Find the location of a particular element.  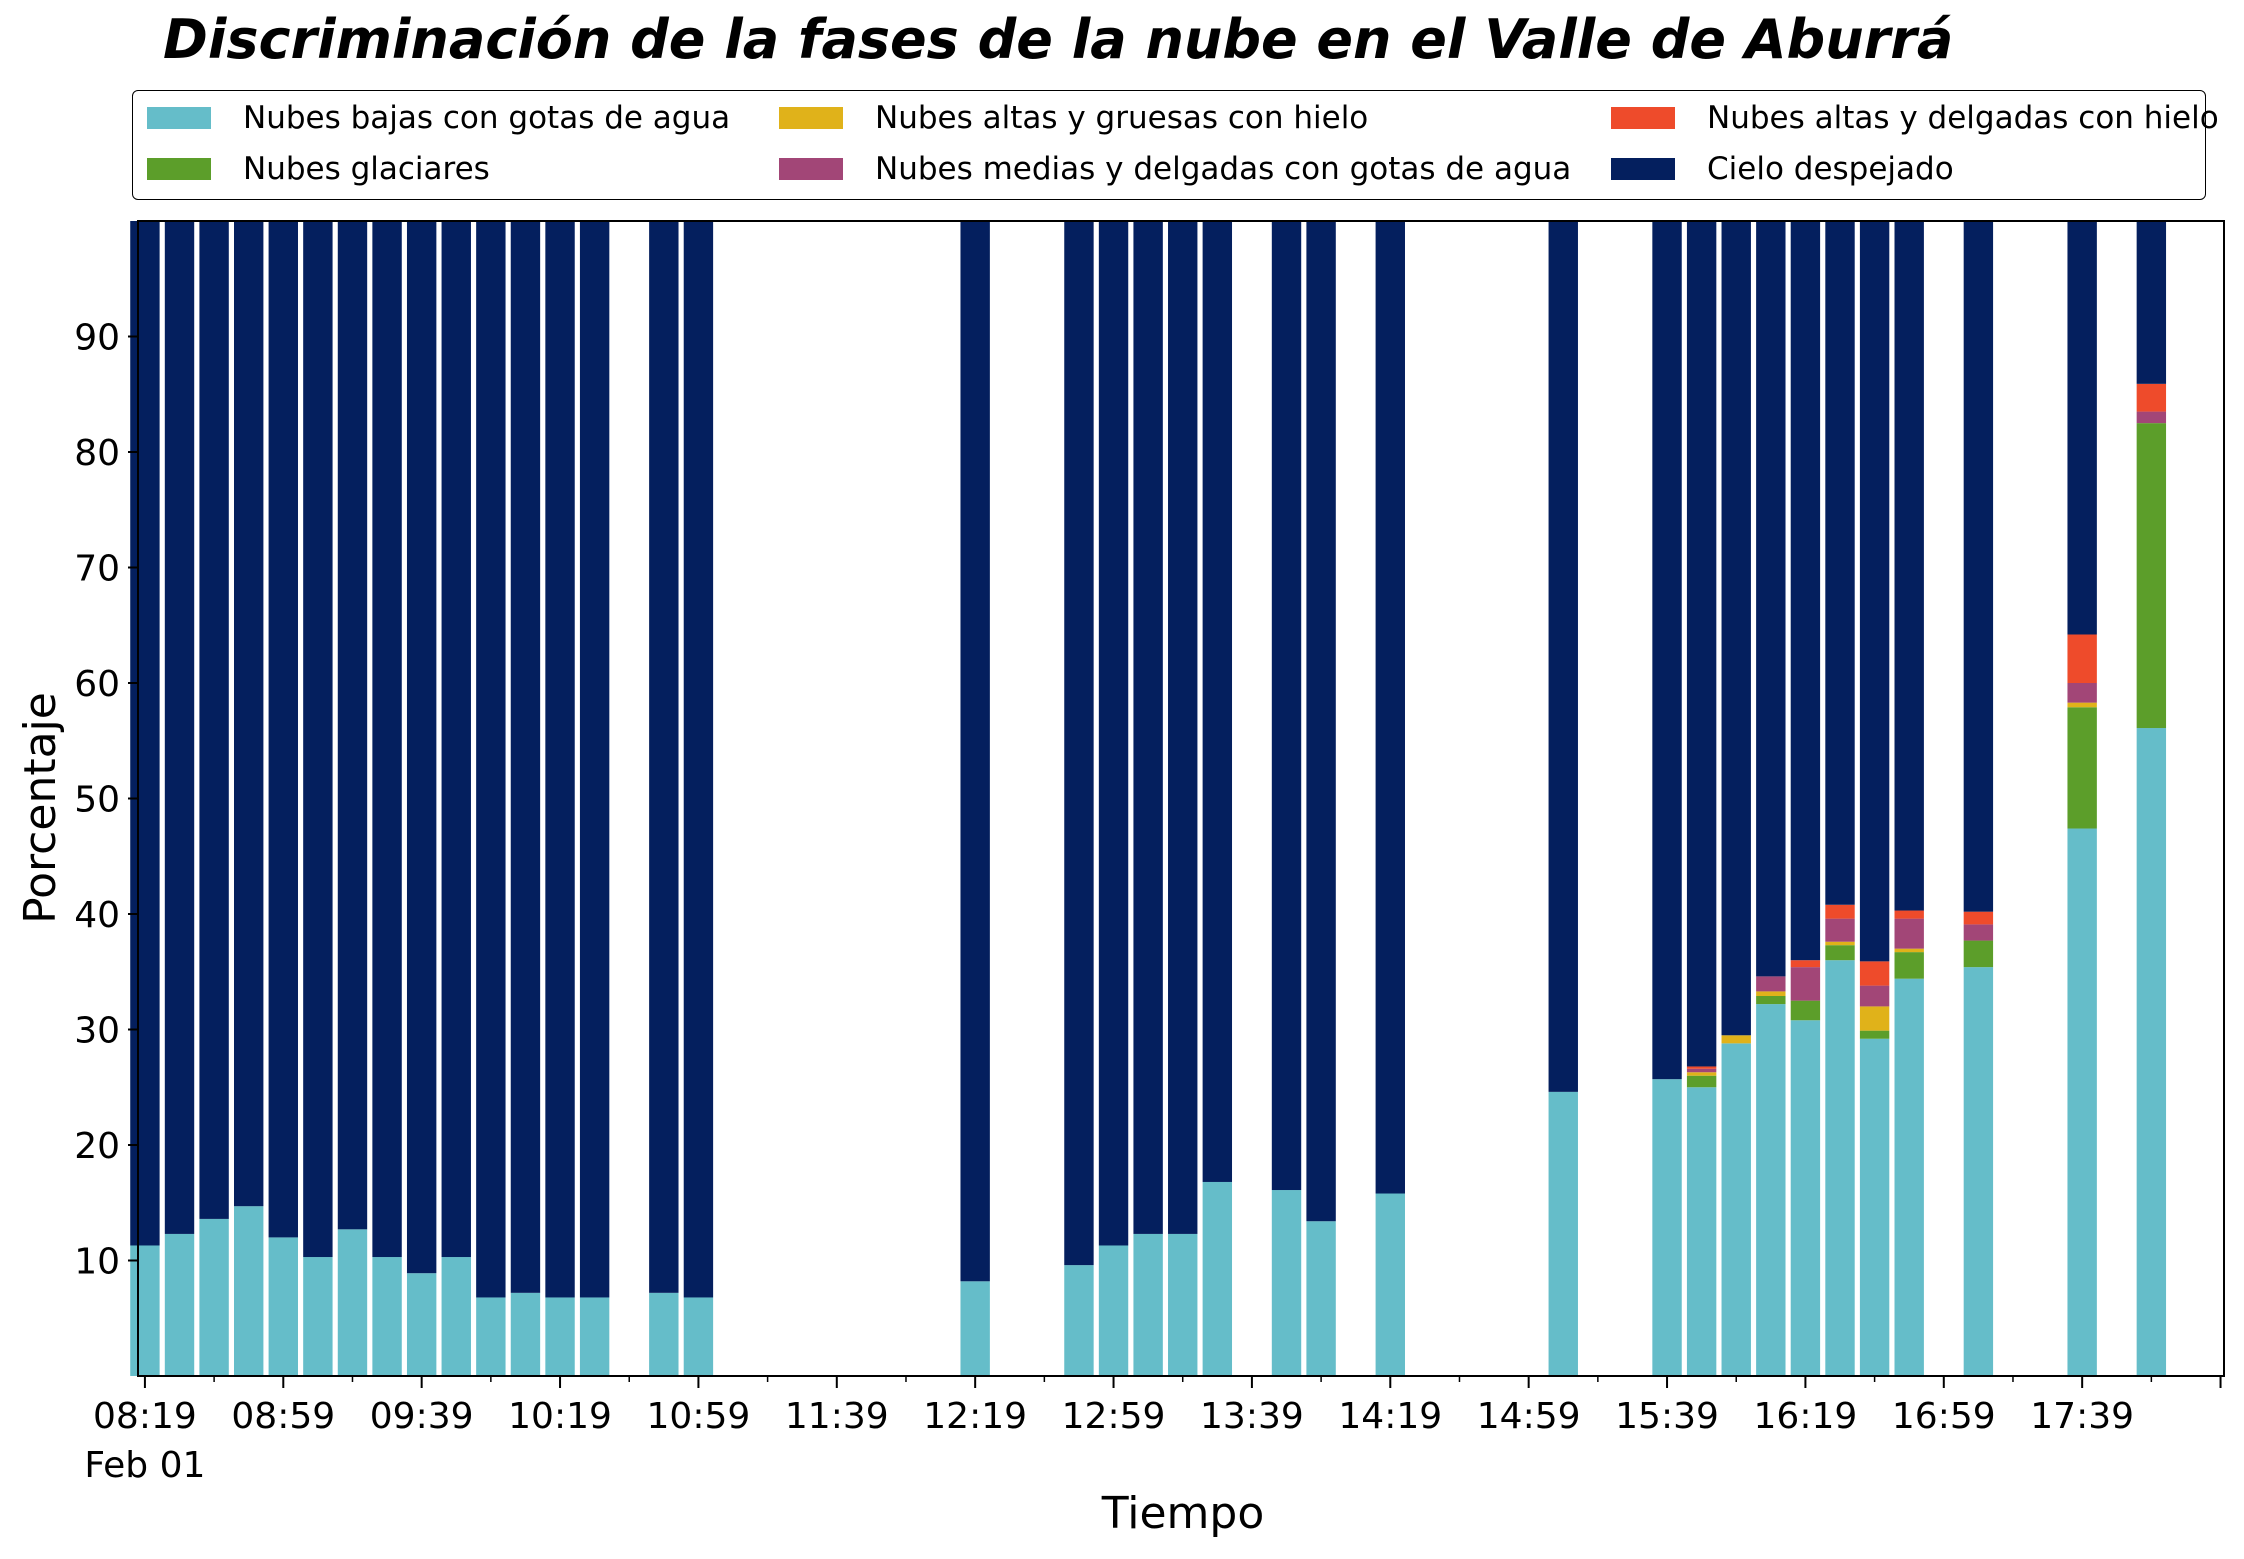

y-tick-label: 80 is located at coordinates (97, 453).